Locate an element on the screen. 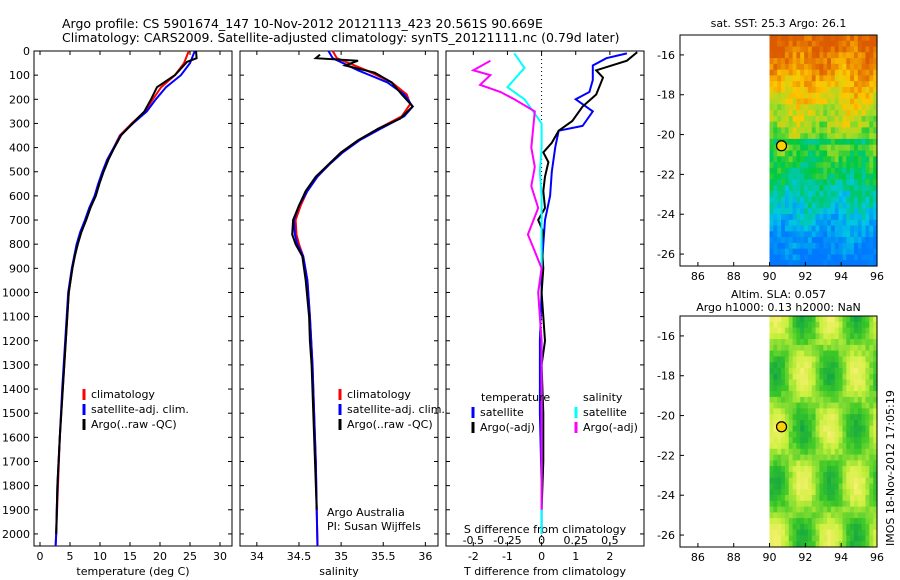 Image resolution: width=900 pixels, height=580 pixels. salinity-diff-tick-label: -0.25 is located at coordinates (507, 540).